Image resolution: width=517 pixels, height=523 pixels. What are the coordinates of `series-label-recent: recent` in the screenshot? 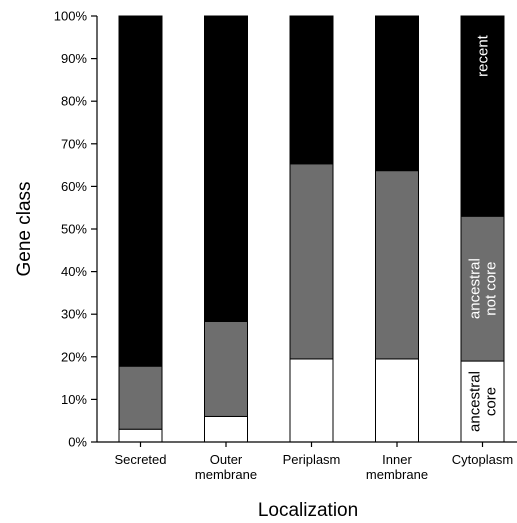 It's located at (483, 55).